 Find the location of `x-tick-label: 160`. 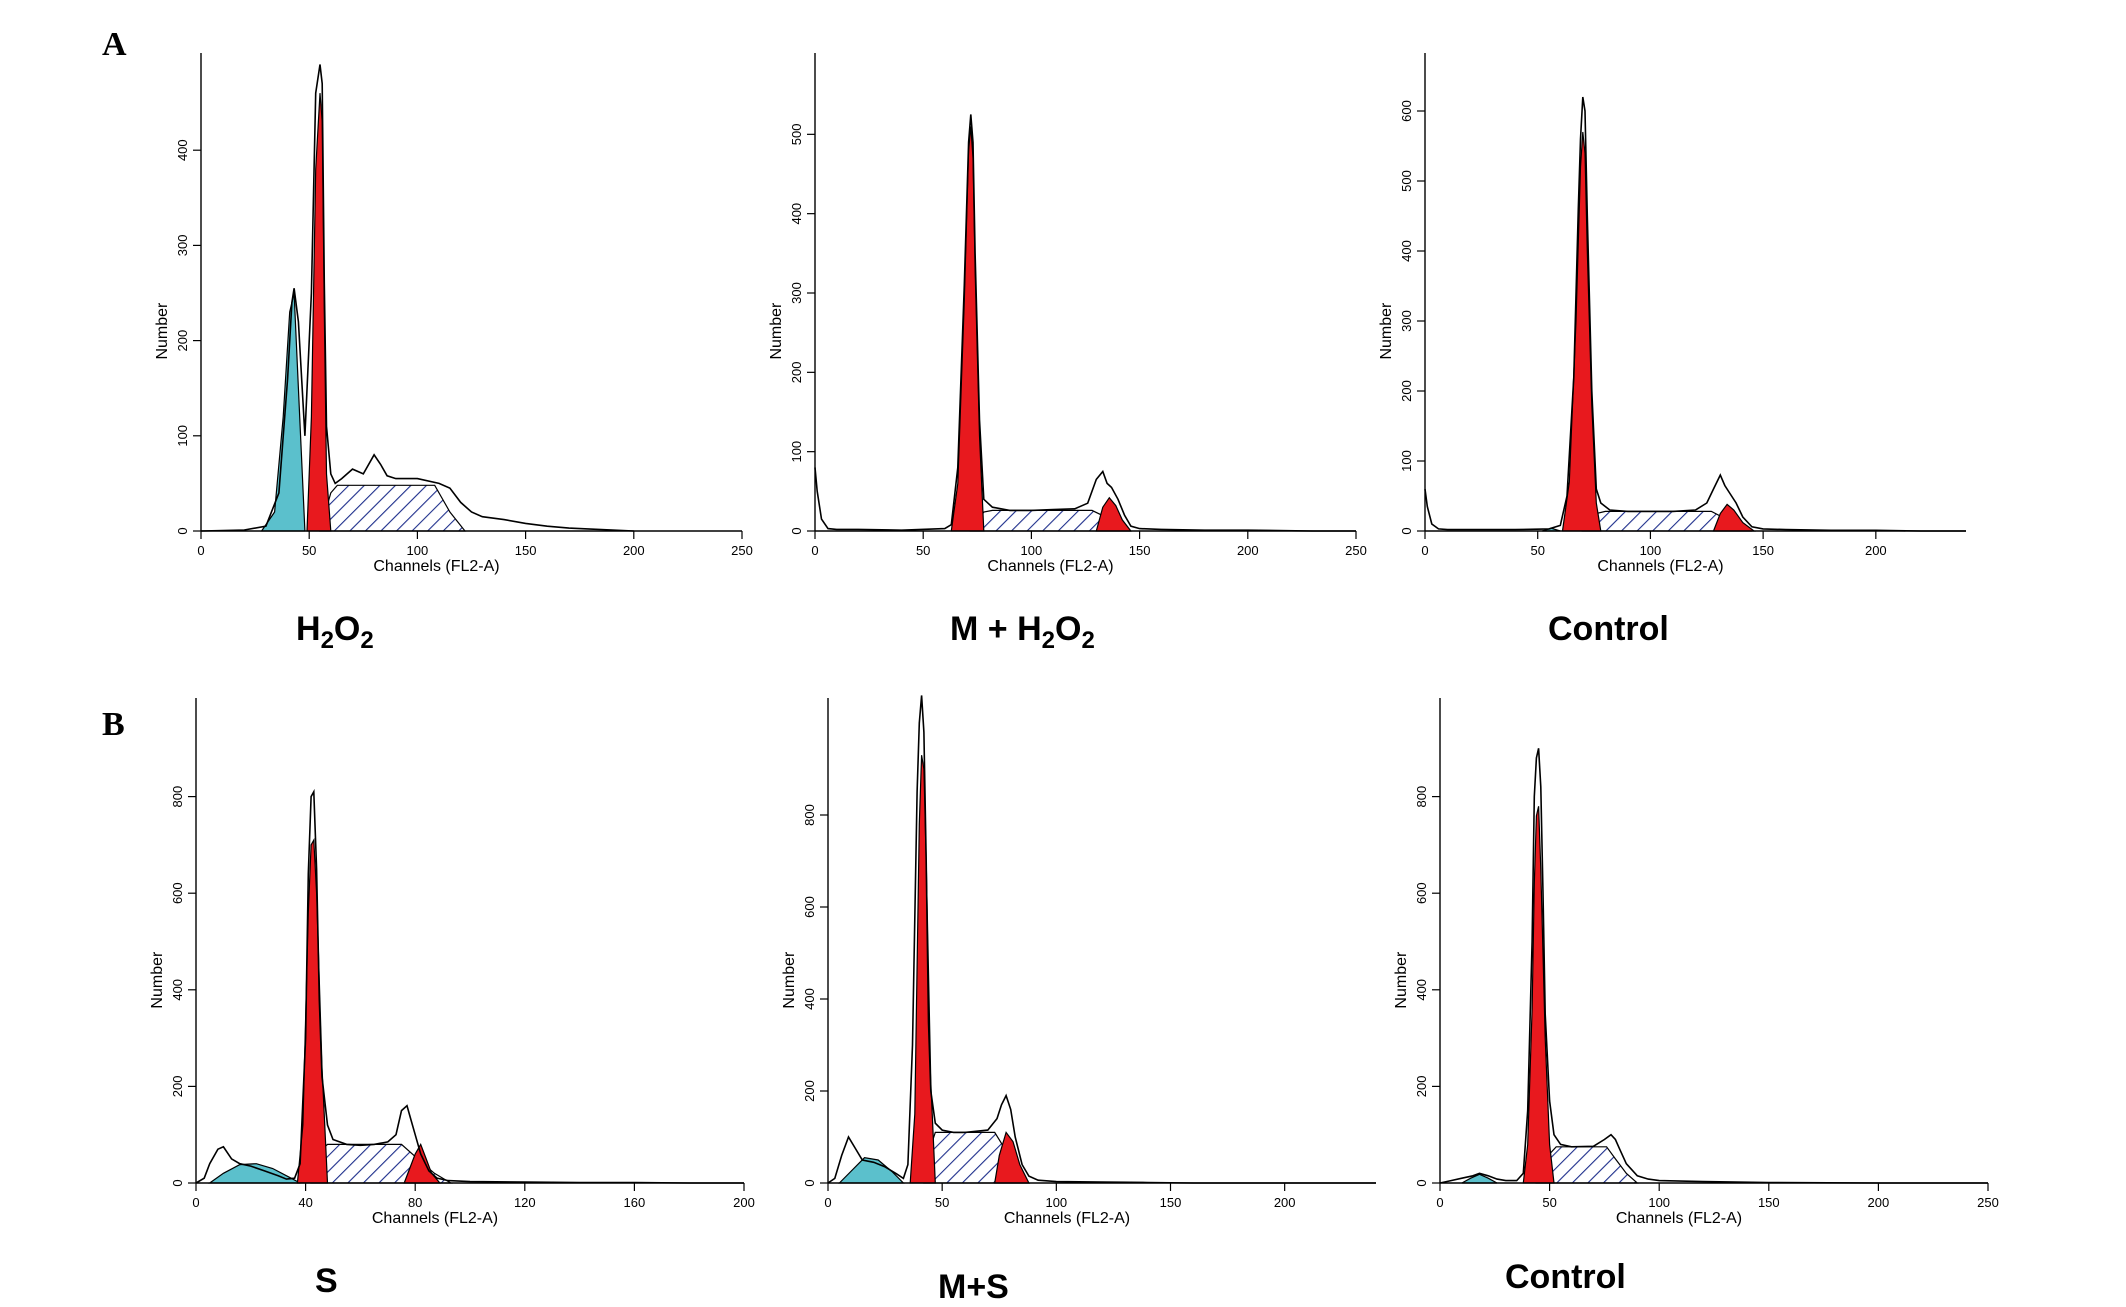

x-tick-label: 160 is located at coordinates (635, 1202).